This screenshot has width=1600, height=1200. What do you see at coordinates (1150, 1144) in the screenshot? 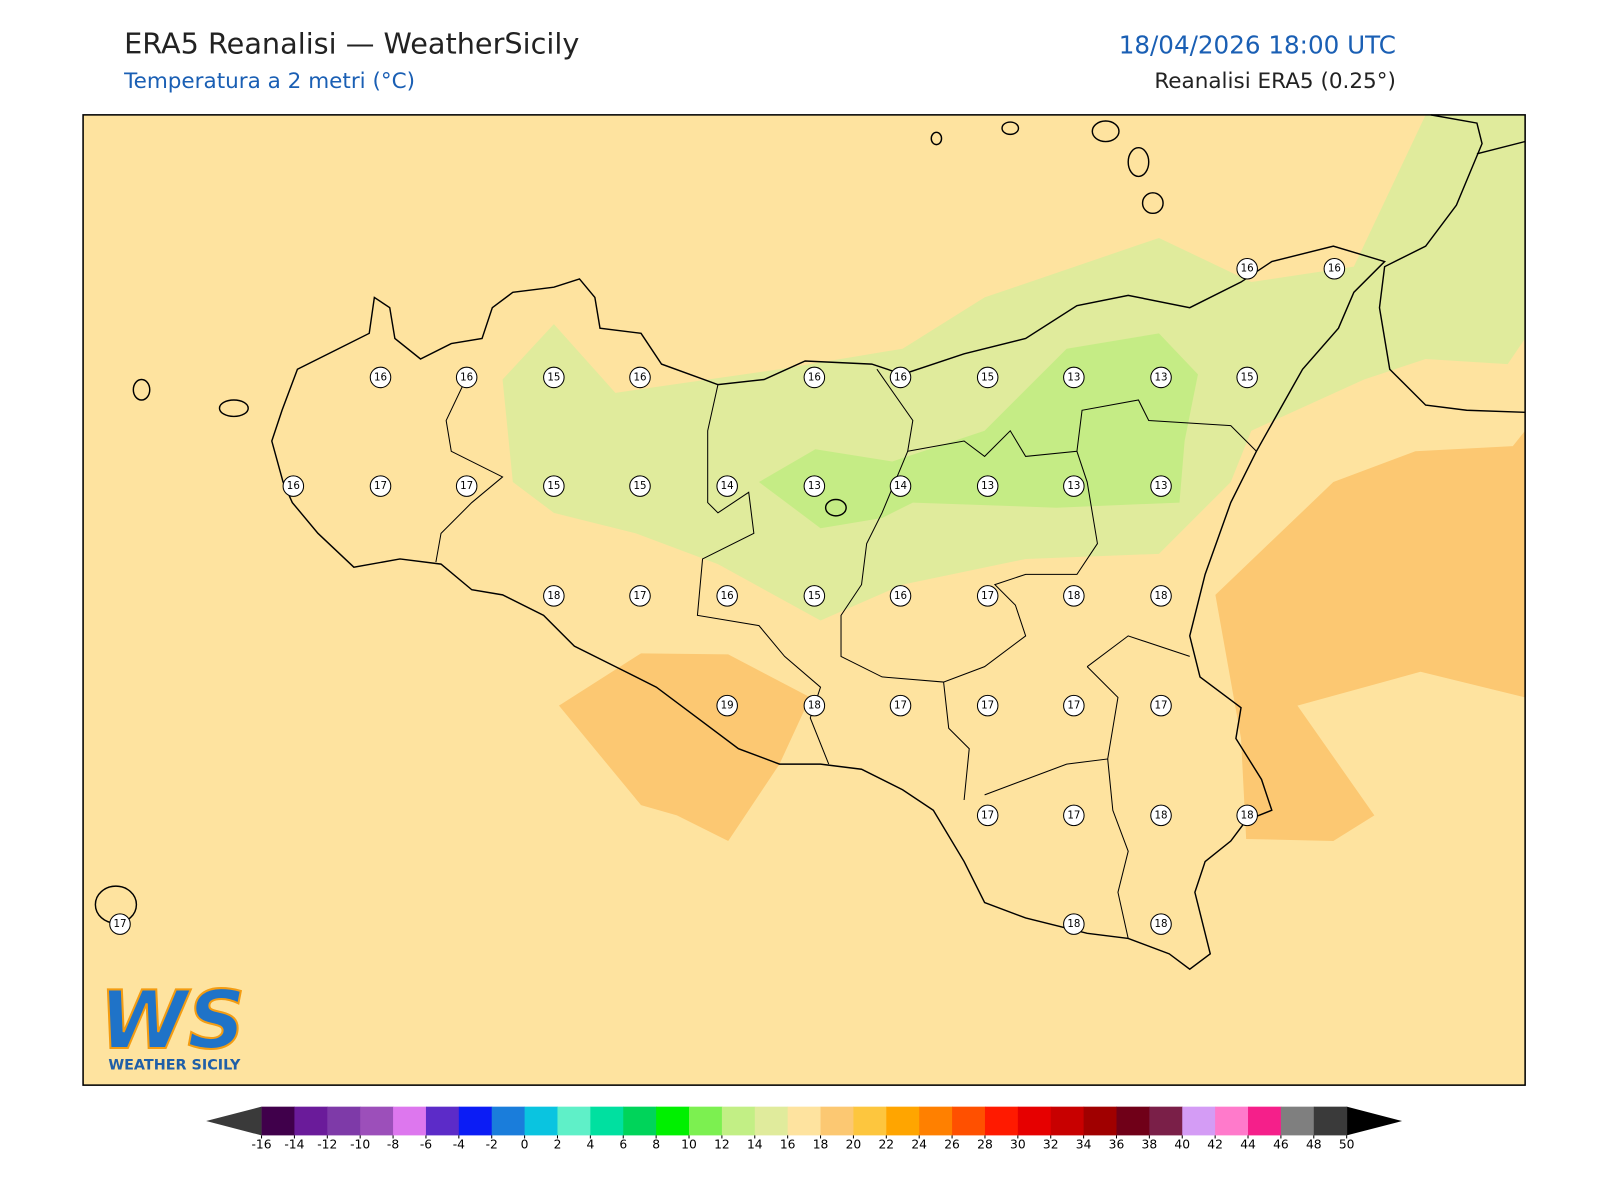
I see `colorbar-tick-label: 38` at bounding box center [1150, 1144].